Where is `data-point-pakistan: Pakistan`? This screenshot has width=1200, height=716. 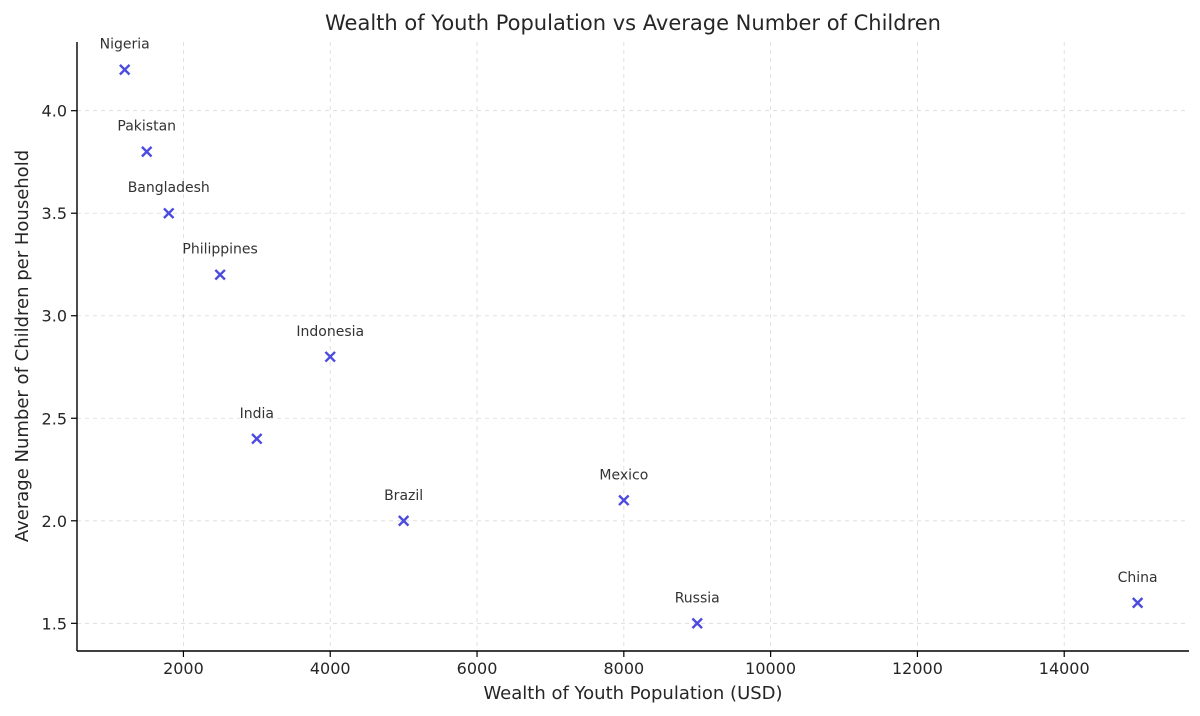 data-point-pakistan: Pakistan is located at coordinates (146, 138).